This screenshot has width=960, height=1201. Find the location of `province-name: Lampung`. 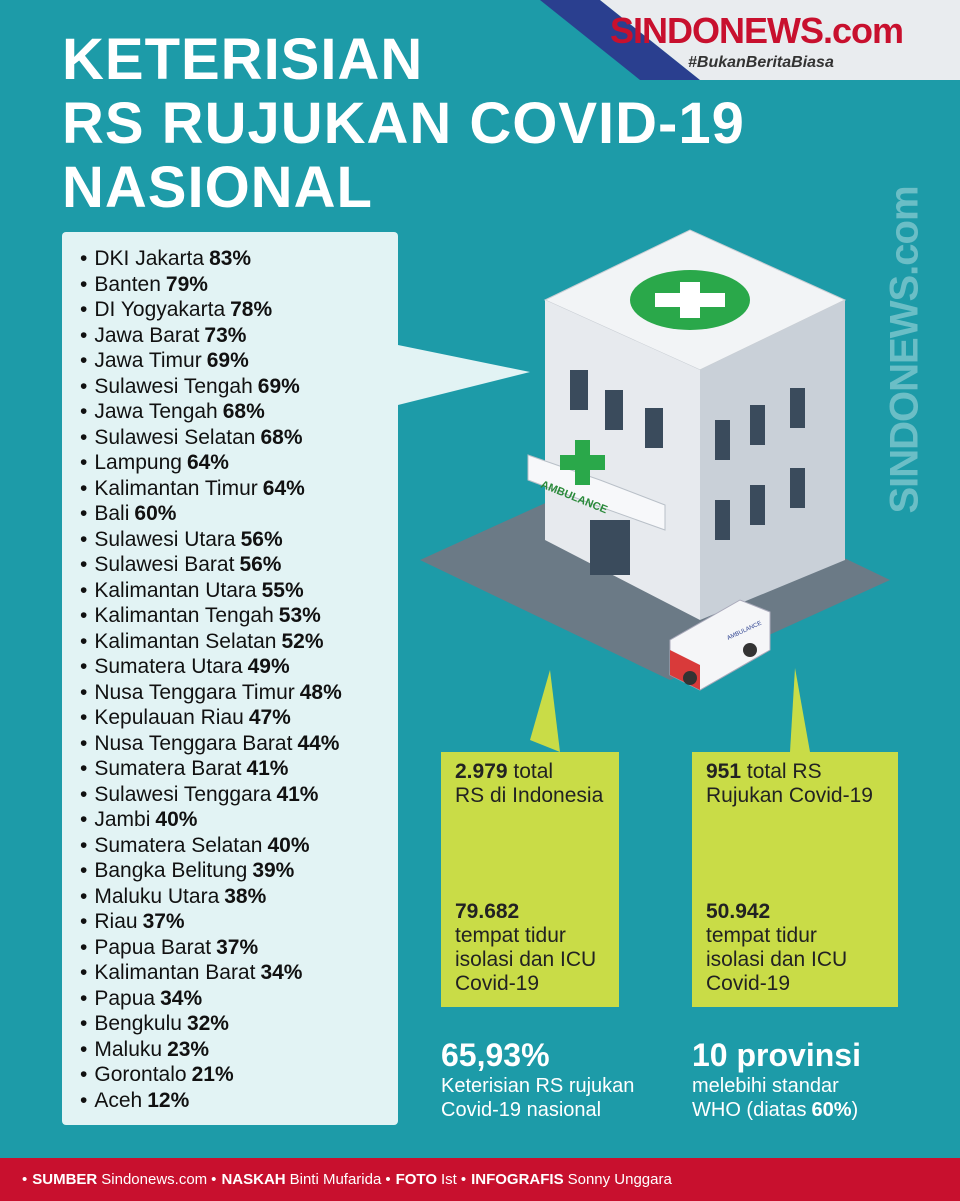

province-name: Lampung is located at coordinates (138, 462).